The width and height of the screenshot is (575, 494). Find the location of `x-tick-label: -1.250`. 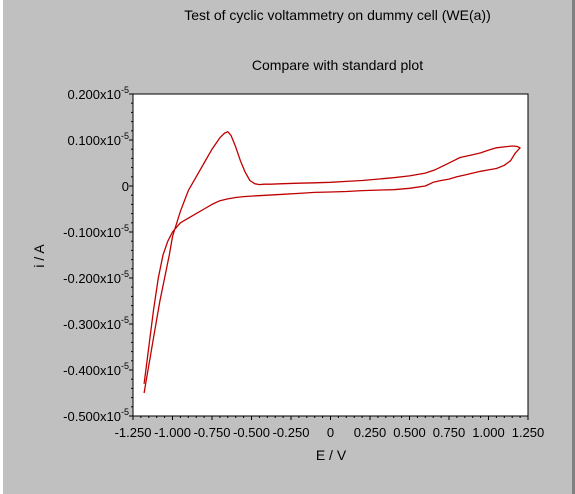

x-tick-label: -1.250 is located at coordinates (133, 432).